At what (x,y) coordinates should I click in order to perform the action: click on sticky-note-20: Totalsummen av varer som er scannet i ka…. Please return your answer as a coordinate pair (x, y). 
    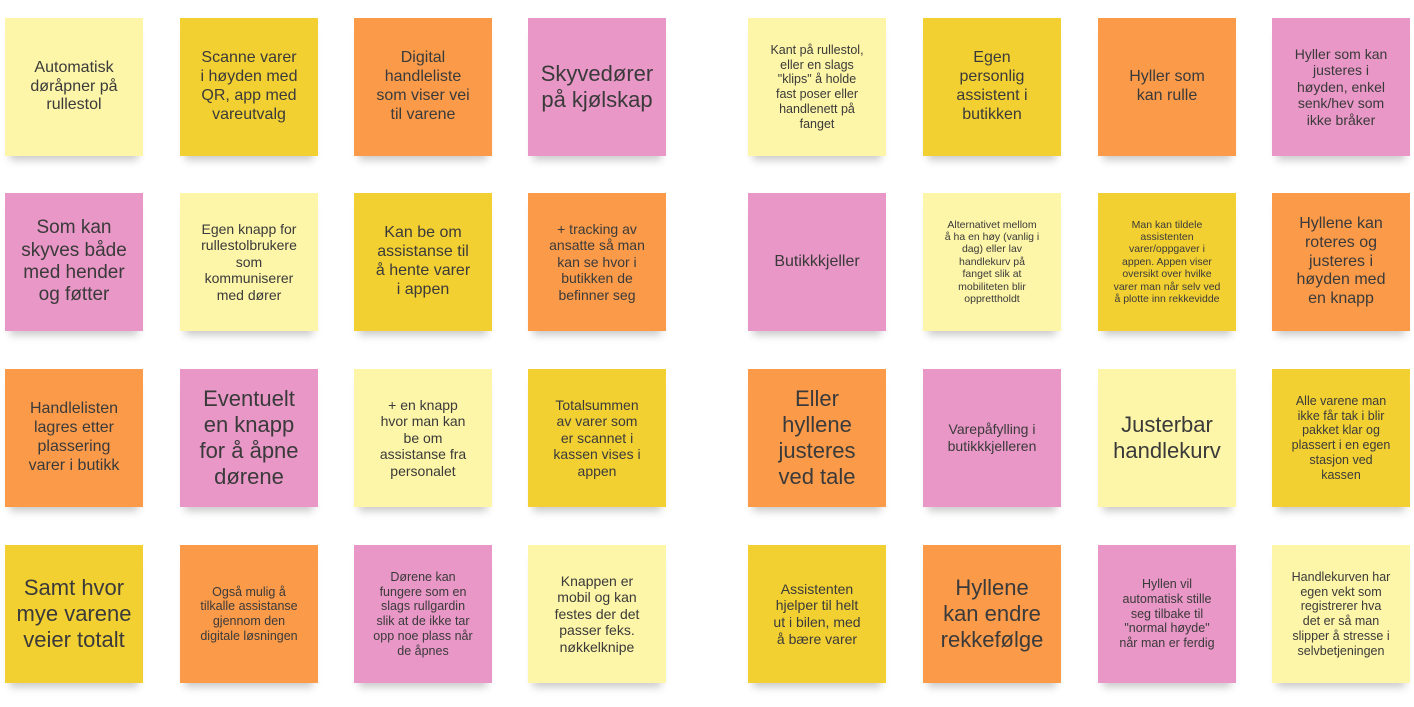
    Looking at the image, I should click on (597, 438).